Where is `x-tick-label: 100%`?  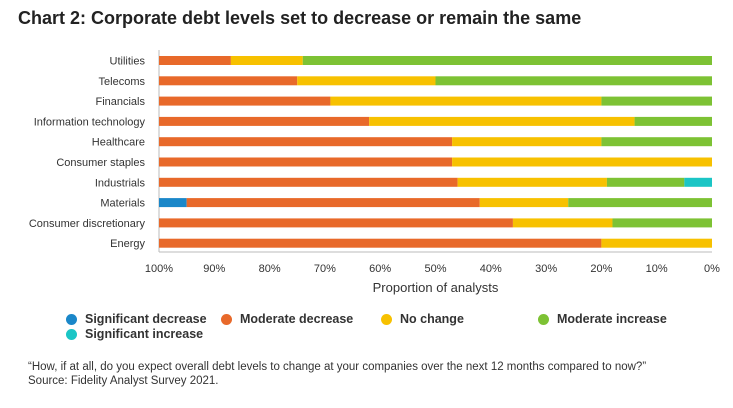
x-tick-label: 100% is located at coordinates (159, 269).